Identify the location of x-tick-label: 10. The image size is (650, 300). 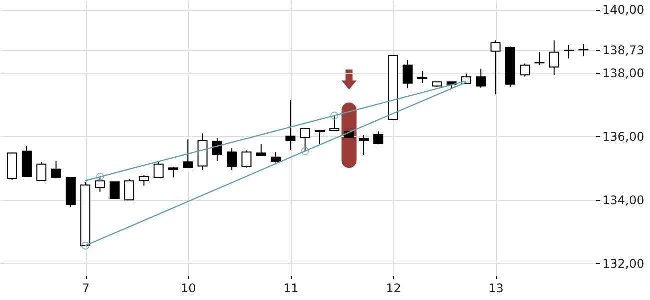
(188, 289).